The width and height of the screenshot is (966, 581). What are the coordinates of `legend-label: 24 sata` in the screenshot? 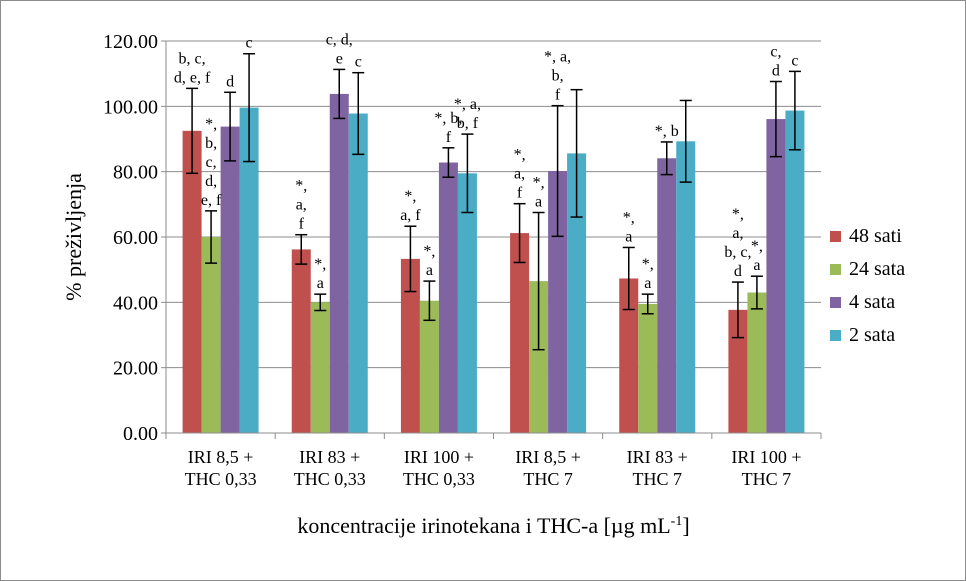 It's located at (877, 269).